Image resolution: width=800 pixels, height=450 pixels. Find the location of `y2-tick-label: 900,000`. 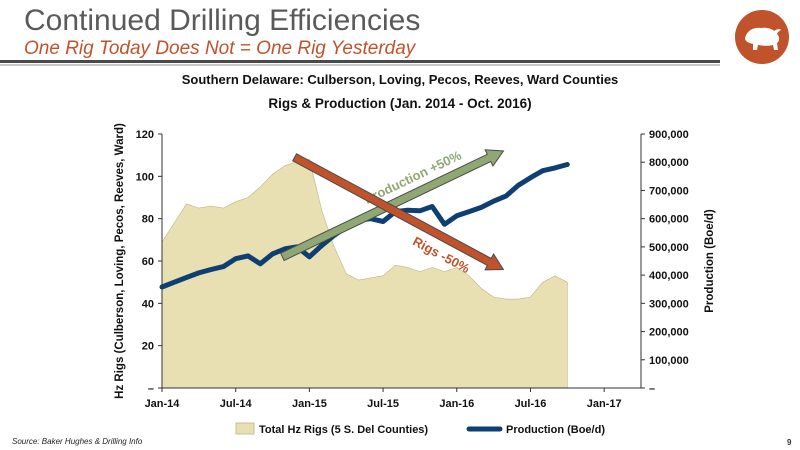

y2-tick-label: 900,000 is located at coordinates (669, 135).